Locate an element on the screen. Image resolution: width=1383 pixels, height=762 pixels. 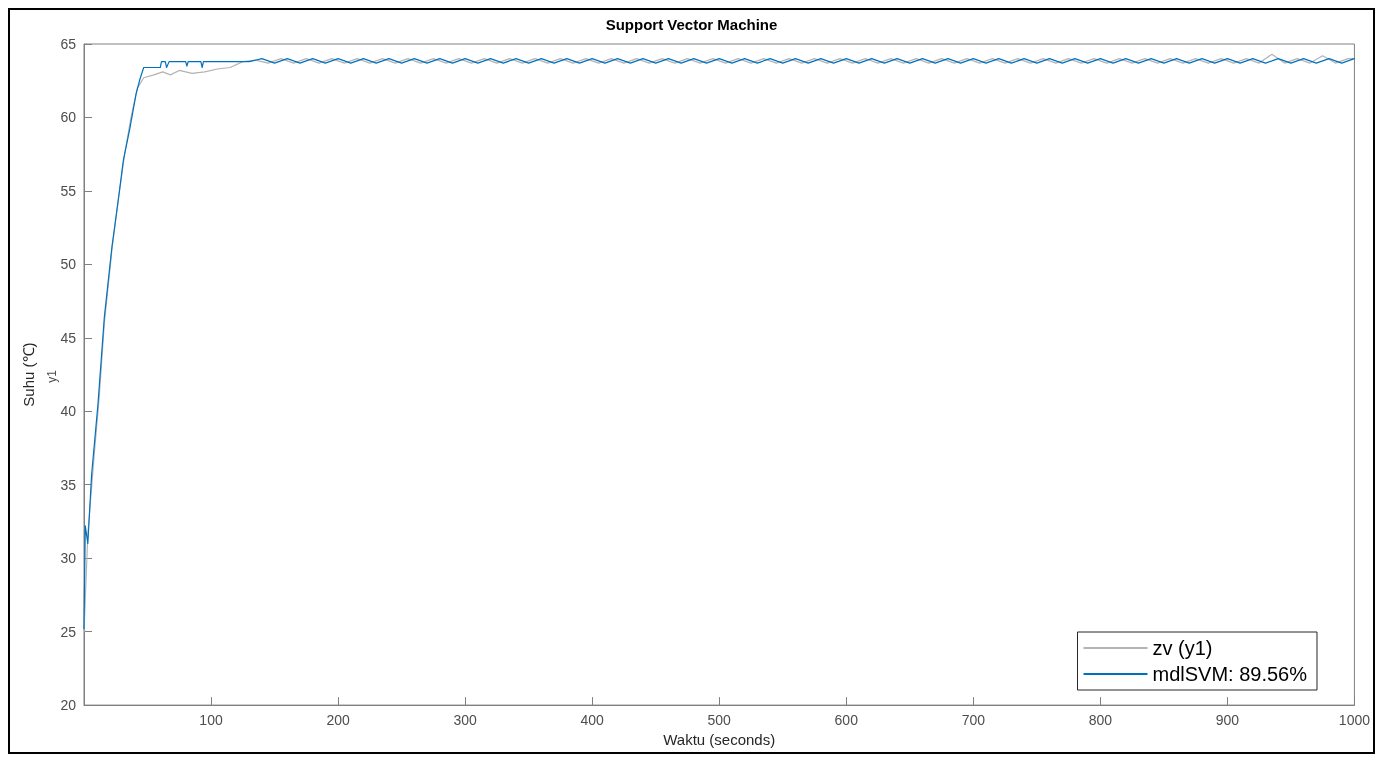
x-tick-label: 600 is located at coordinates (846, 720).